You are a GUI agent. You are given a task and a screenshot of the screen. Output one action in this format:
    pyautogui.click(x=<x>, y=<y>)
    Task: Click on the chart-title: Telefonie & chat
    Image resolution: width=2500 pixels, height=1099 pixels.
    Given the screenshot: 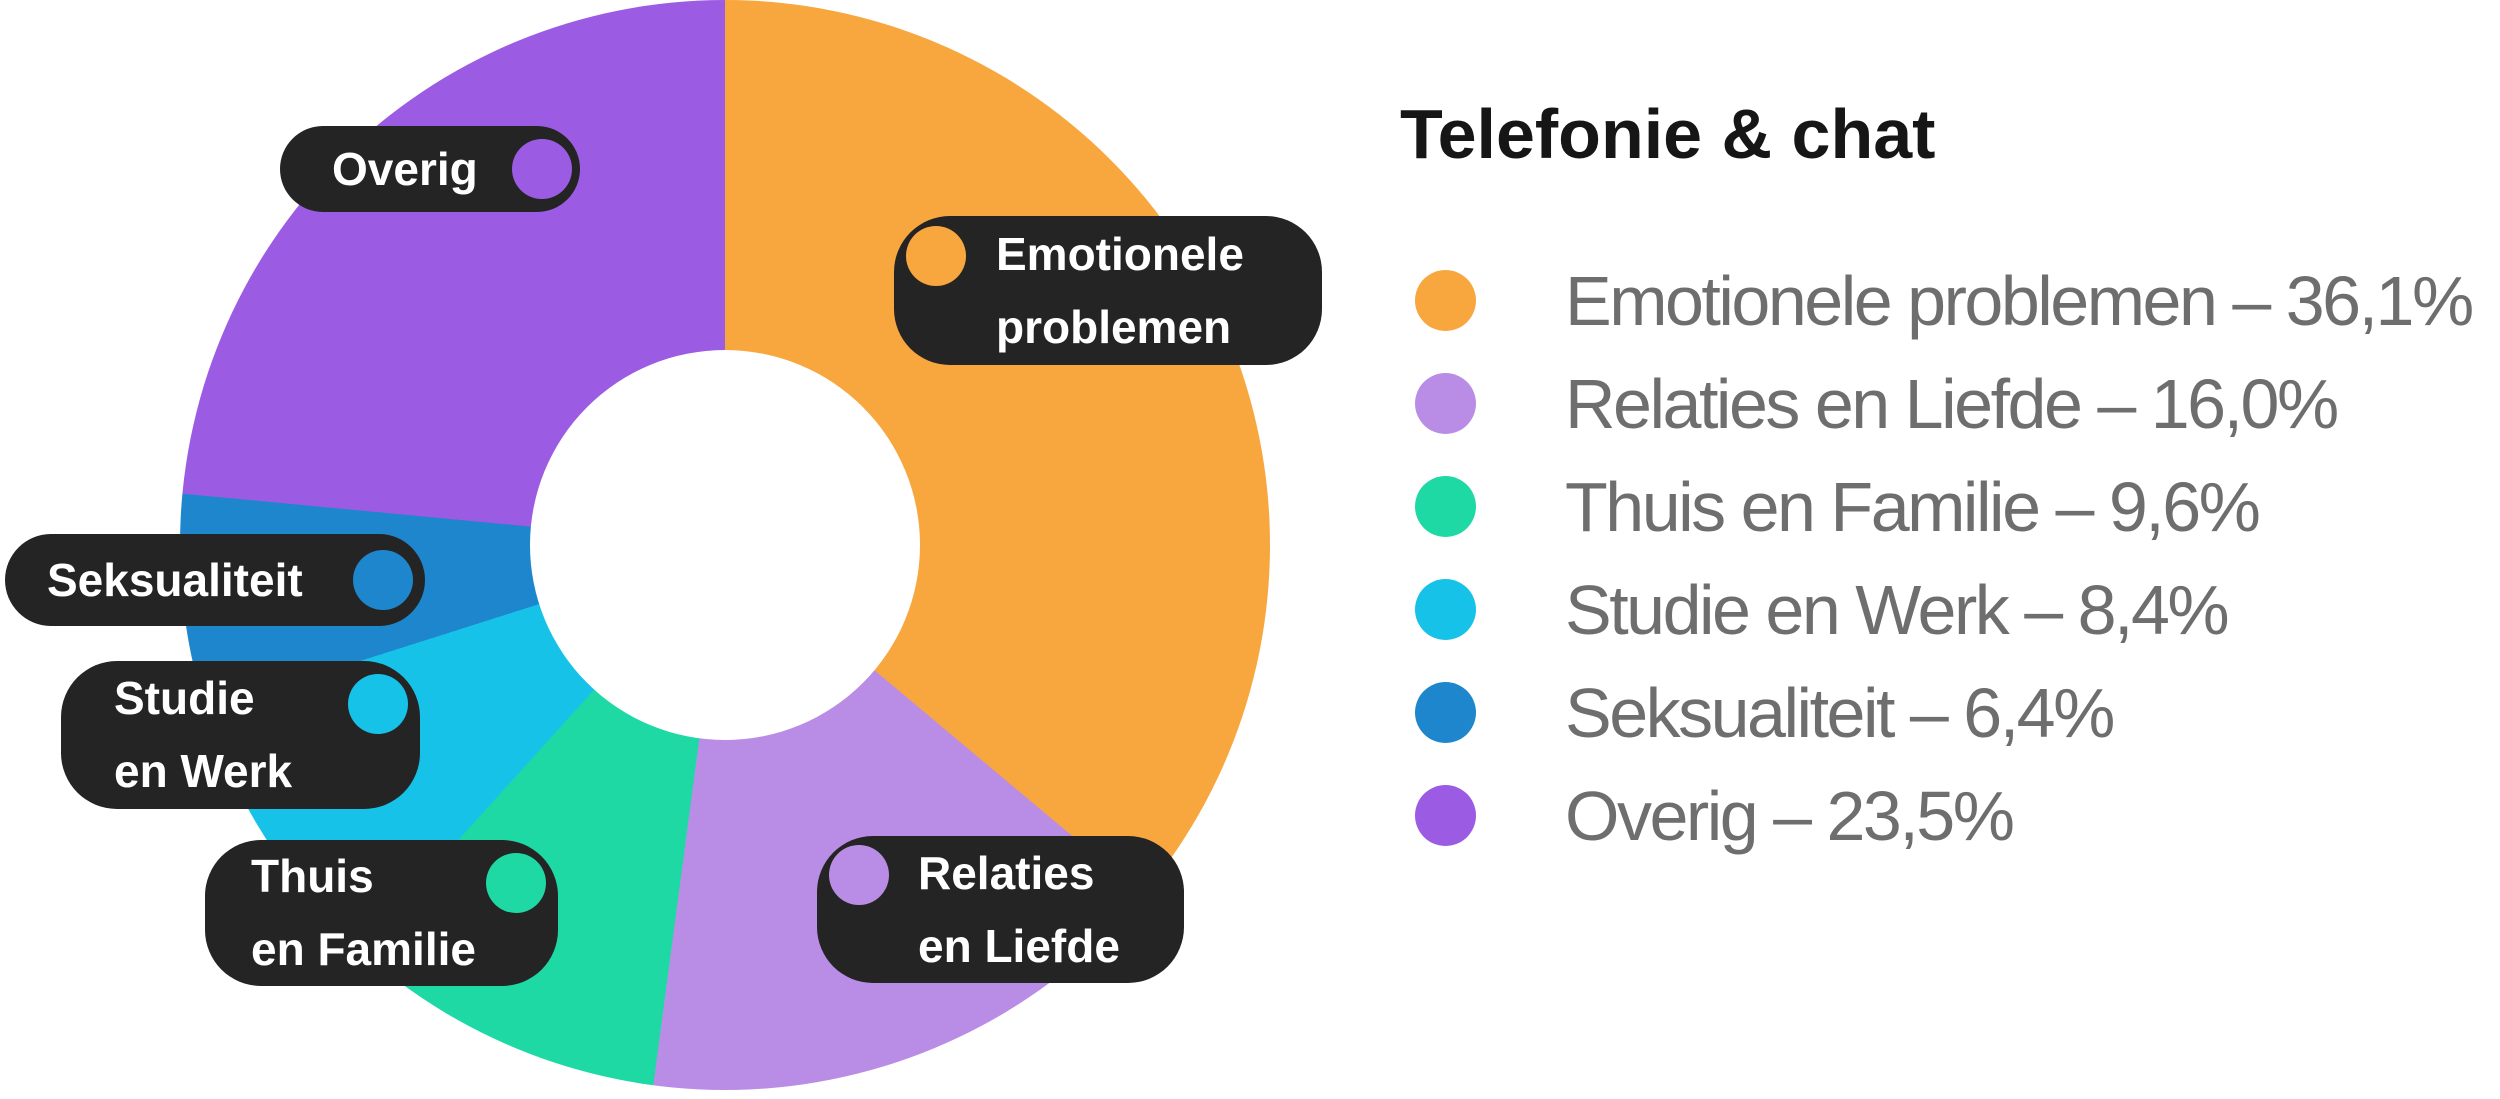 What is the action you would take?
    pyautogui.click(x=1668, y=134)
    